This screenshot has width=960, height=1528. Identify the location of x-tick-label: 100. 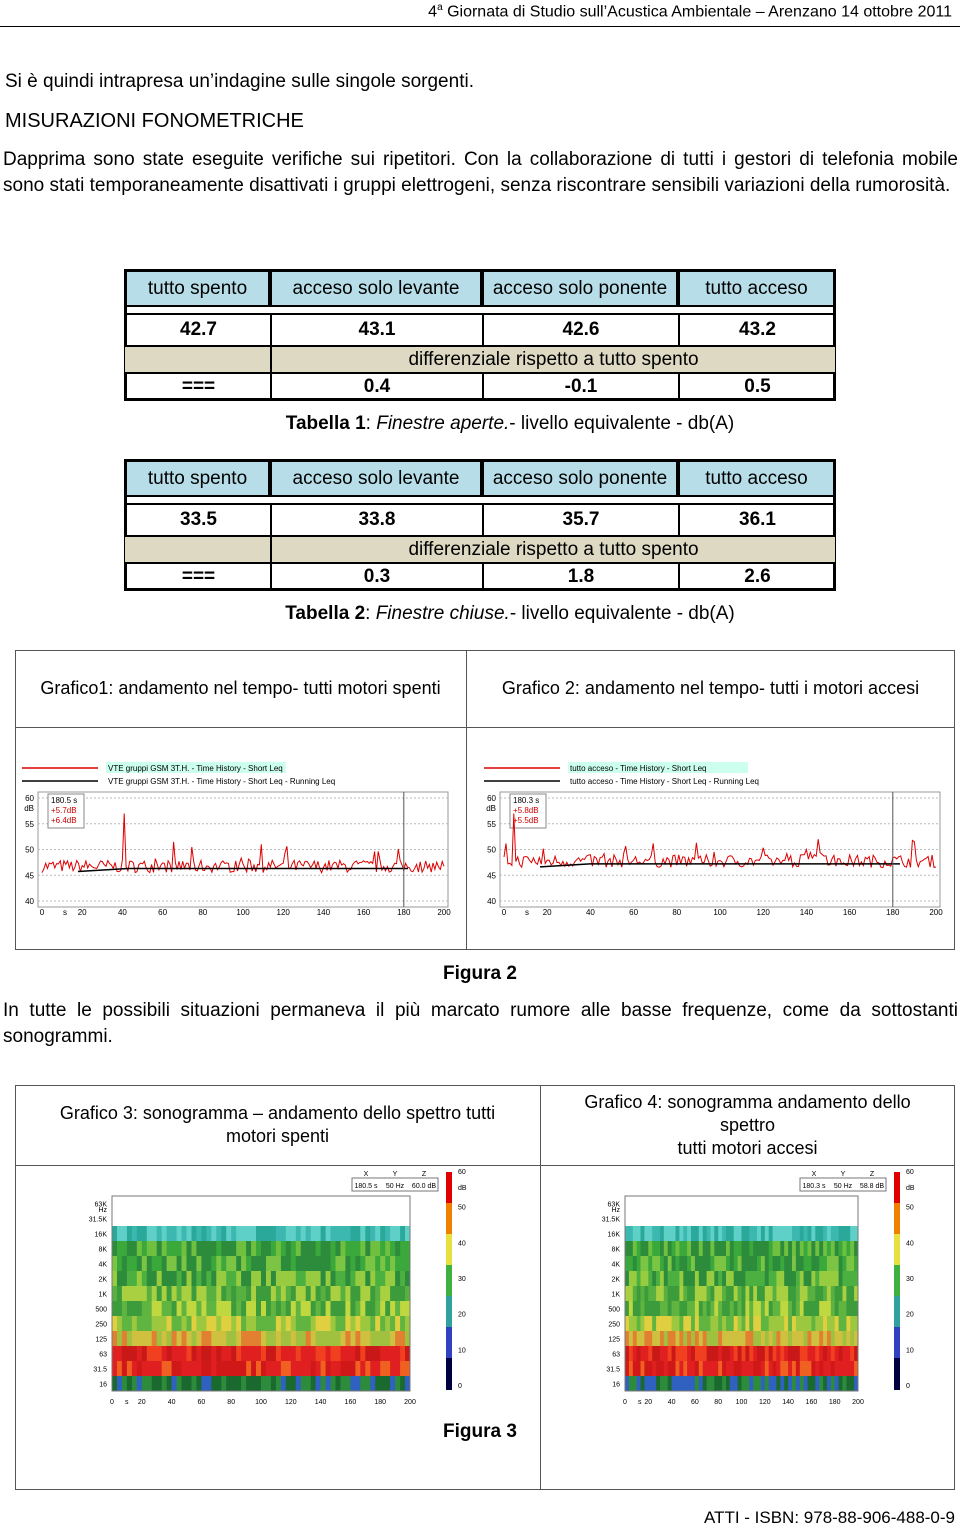
(243, 912).